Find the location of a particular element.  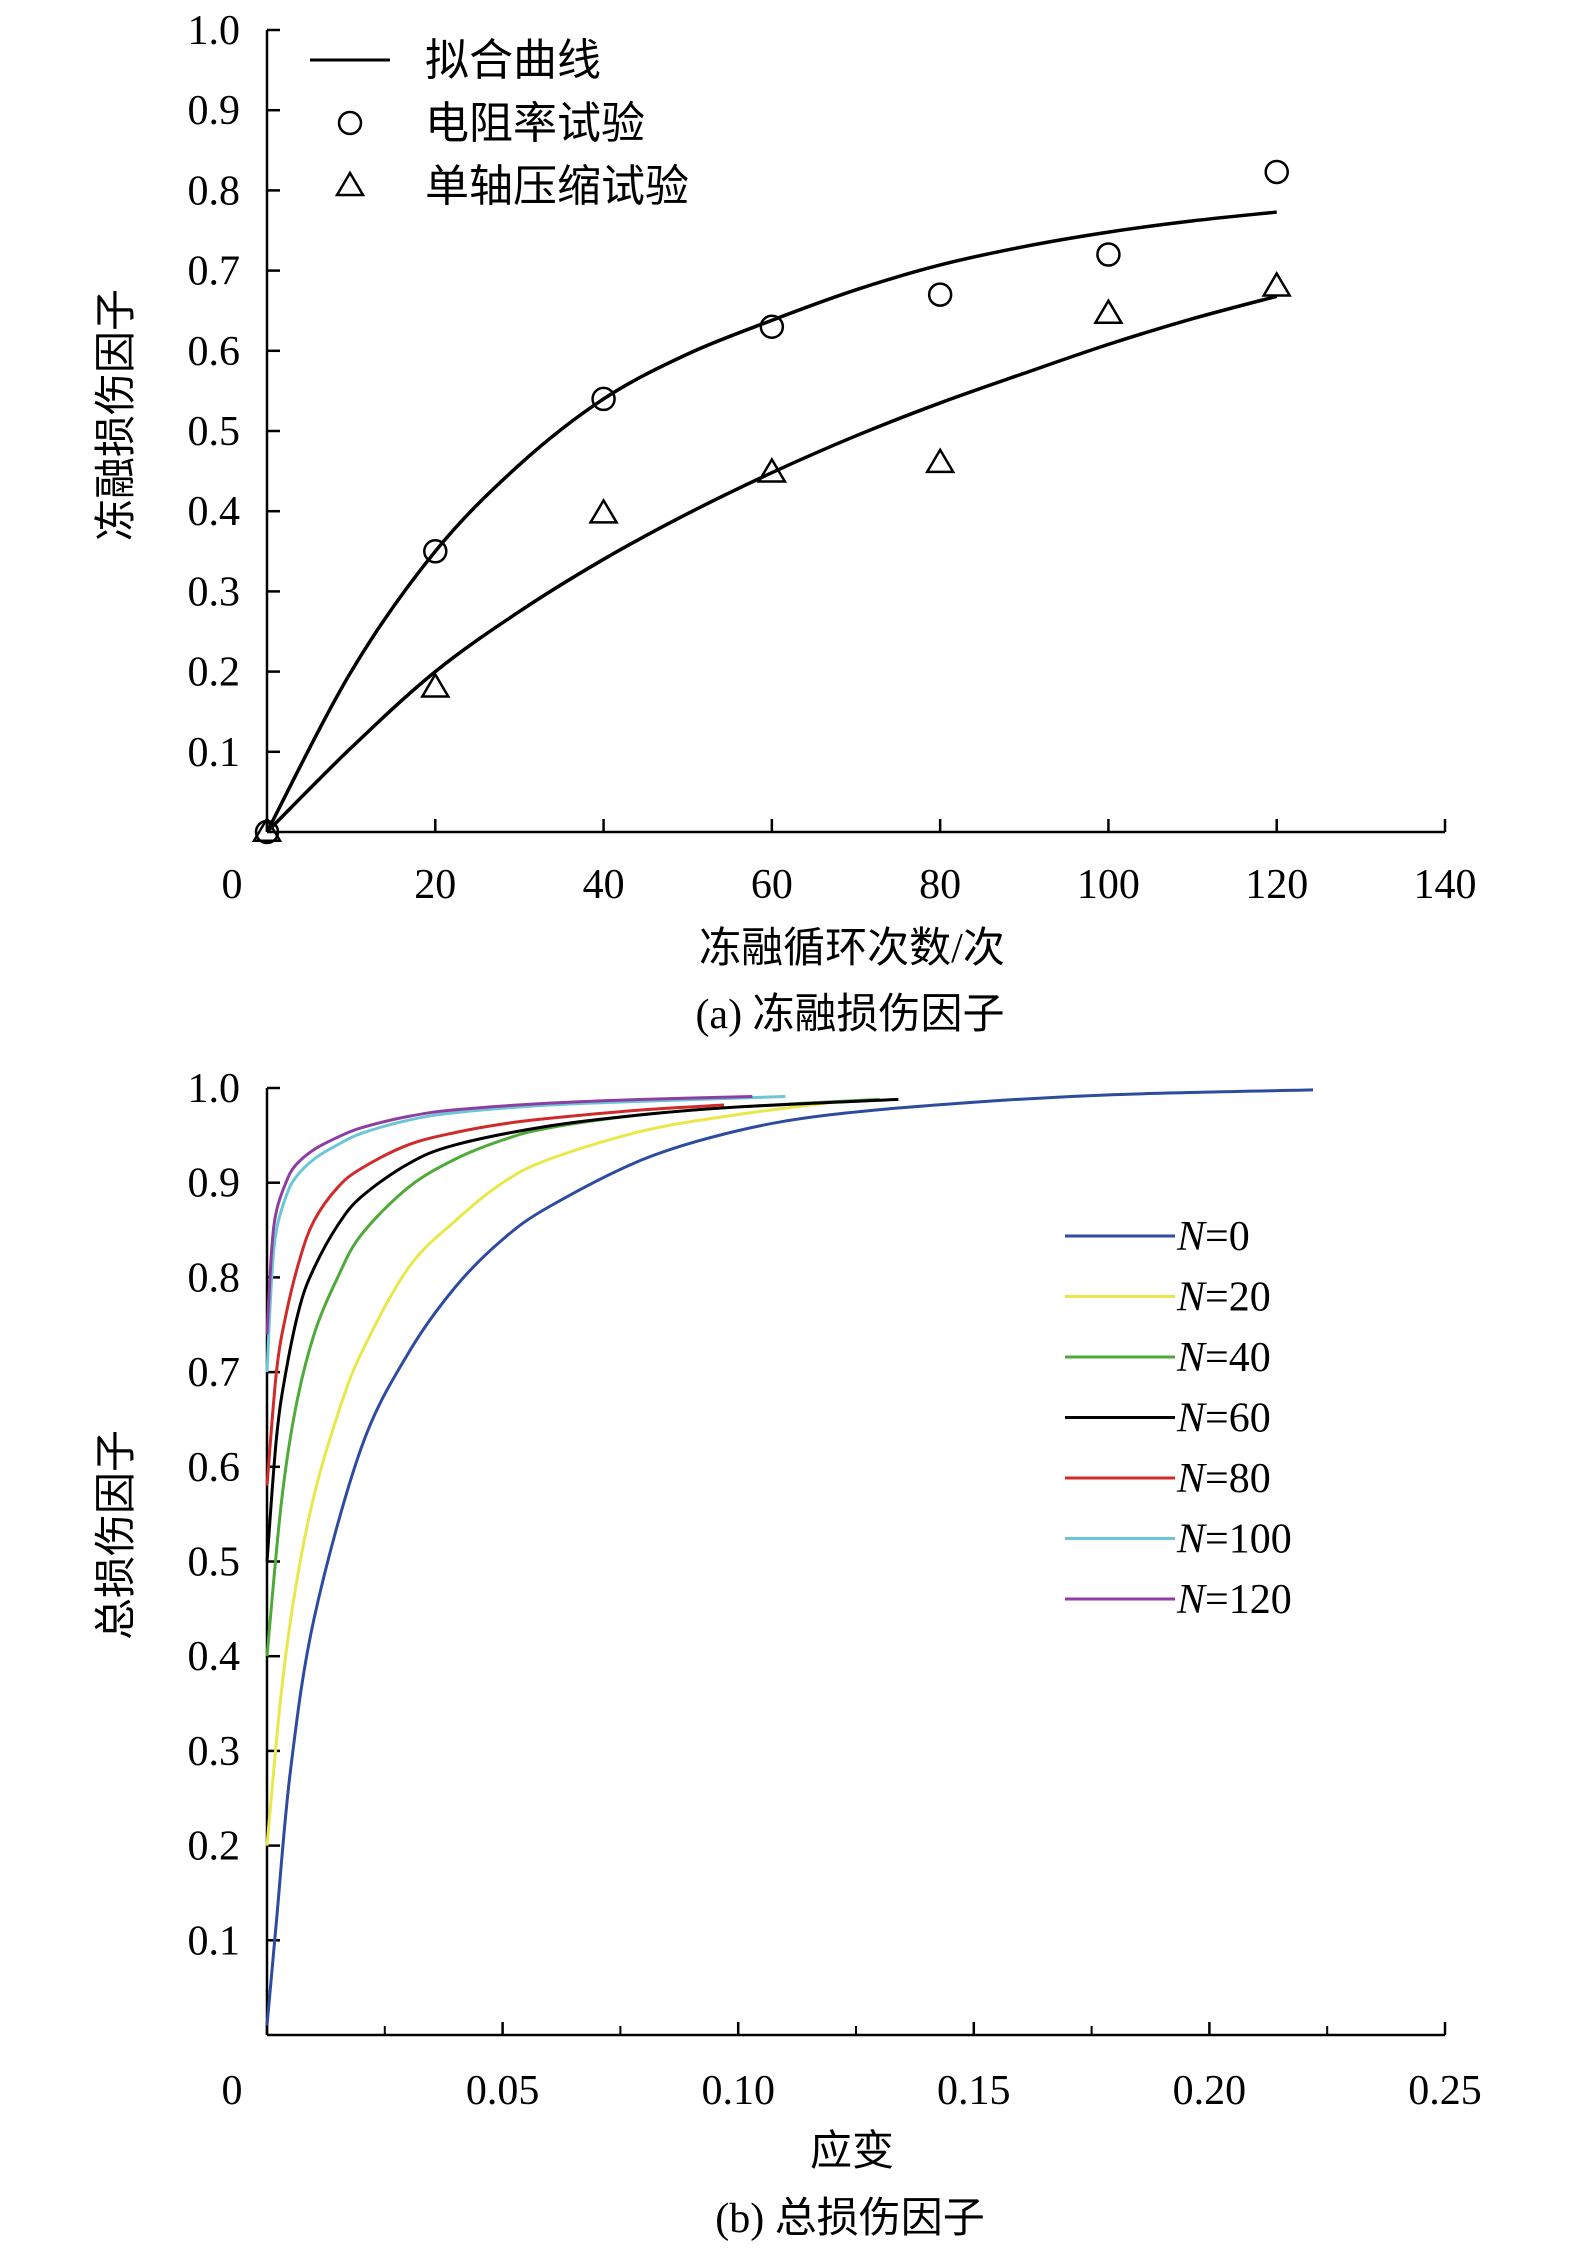

x-tick-label: 40 is located at coordinates (604, 885).